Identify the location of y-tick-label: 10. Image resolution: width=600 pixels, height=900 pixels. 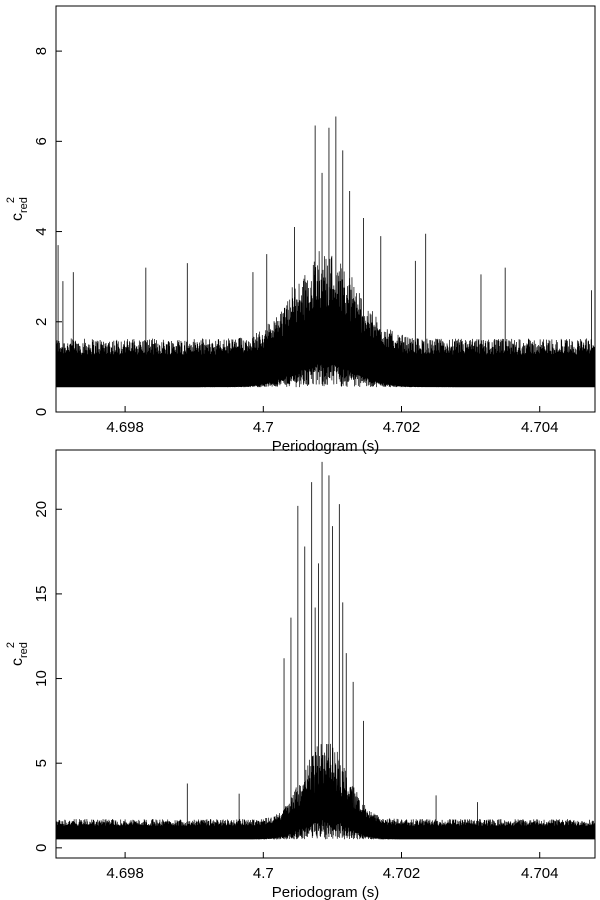
(41, 678).